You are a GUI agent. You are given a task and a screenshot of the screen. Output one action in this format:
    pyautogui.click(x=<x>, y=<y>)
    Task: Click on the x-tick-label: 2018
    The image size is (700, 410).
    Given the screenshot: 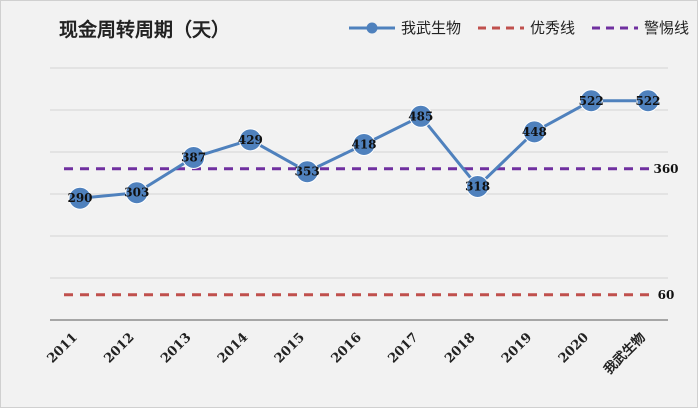 What is the action you would take?
    pyautogui.click(x=460, y=348)
    